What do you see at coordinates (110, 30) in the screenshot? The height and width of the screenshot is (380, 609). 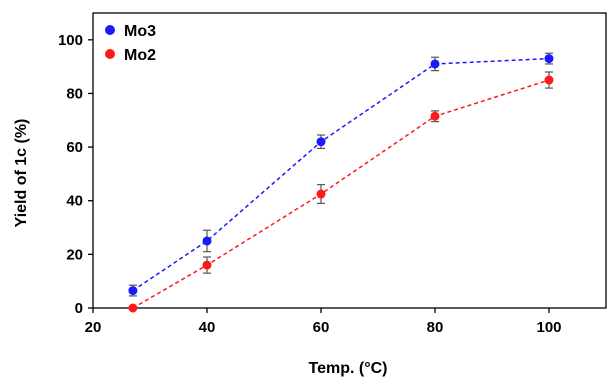 I see `legend-marker-mo3` at bounding box center [110, 30].